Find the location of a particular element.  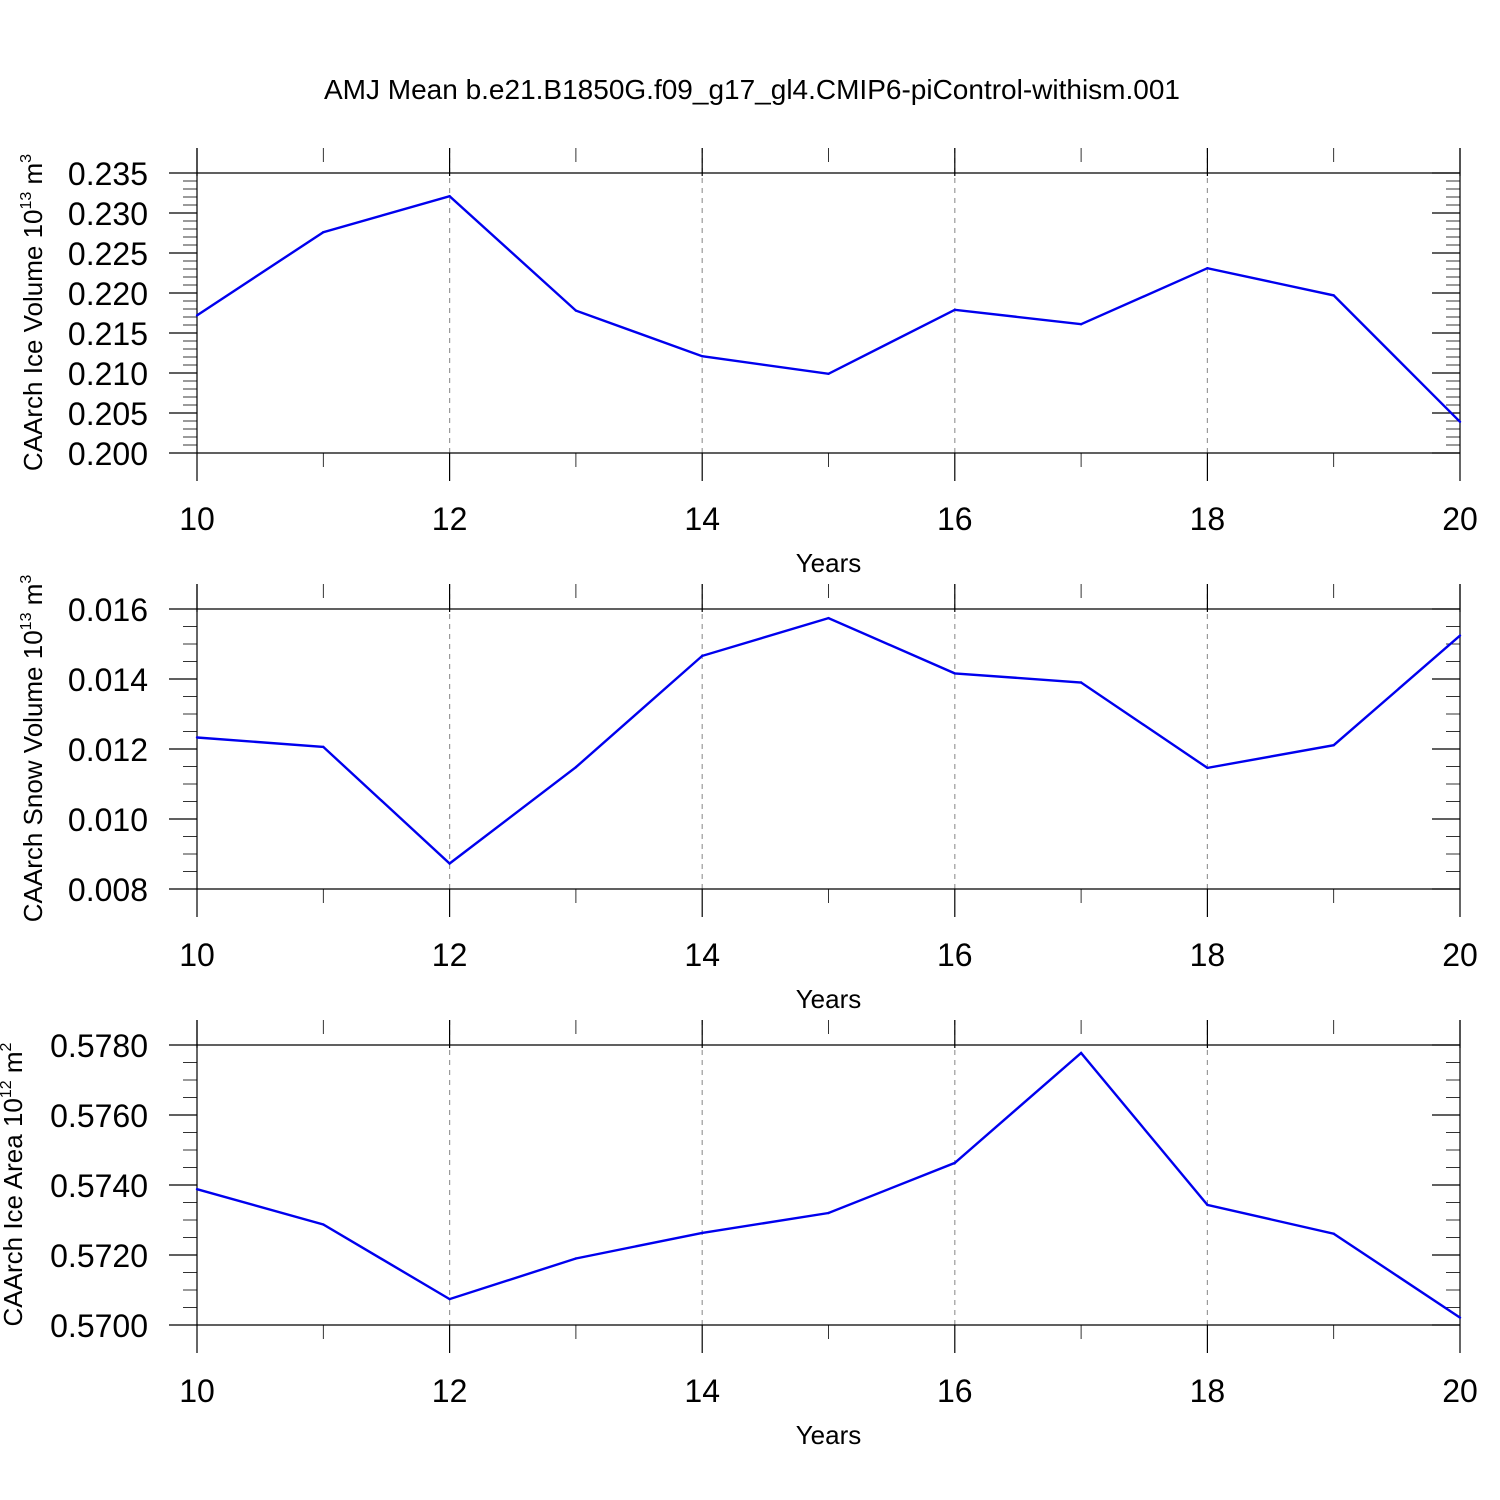

y-tick-label: 0.215 is located at coordinates (108, 334).